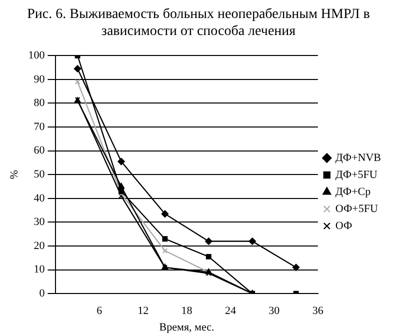 The image size is (397, 336). I want to click on x-tick-label: 36, so click(318, 311).